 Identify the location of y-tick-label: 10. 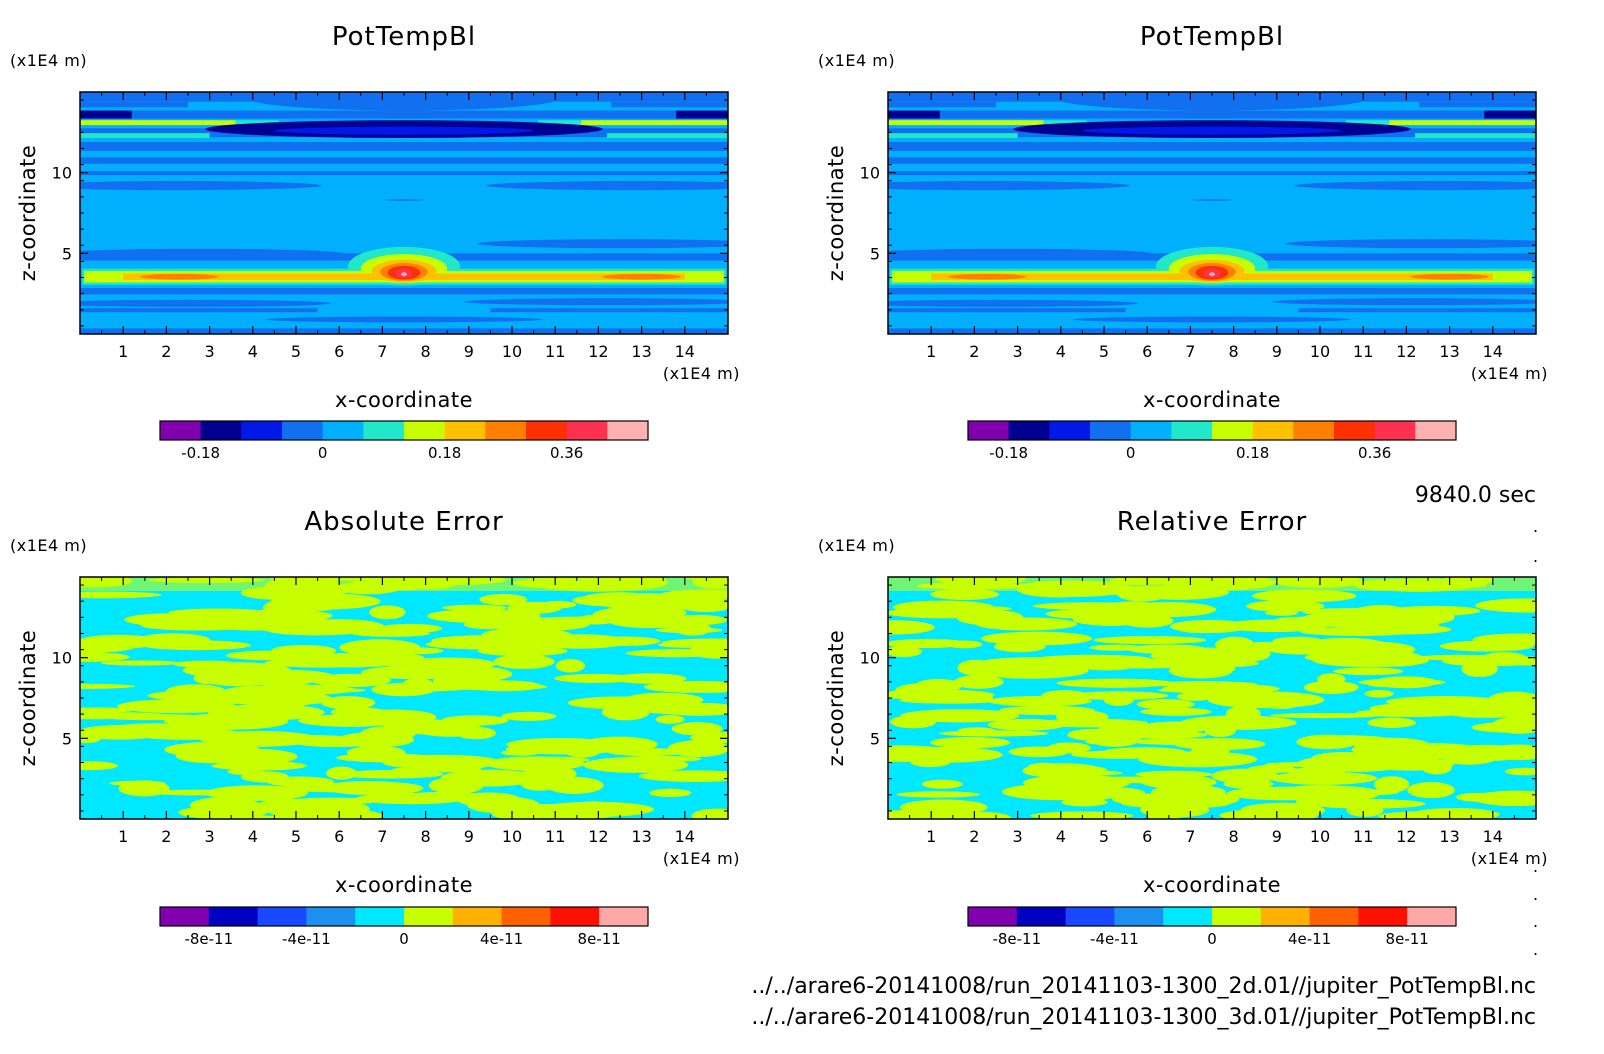
(870, 173).